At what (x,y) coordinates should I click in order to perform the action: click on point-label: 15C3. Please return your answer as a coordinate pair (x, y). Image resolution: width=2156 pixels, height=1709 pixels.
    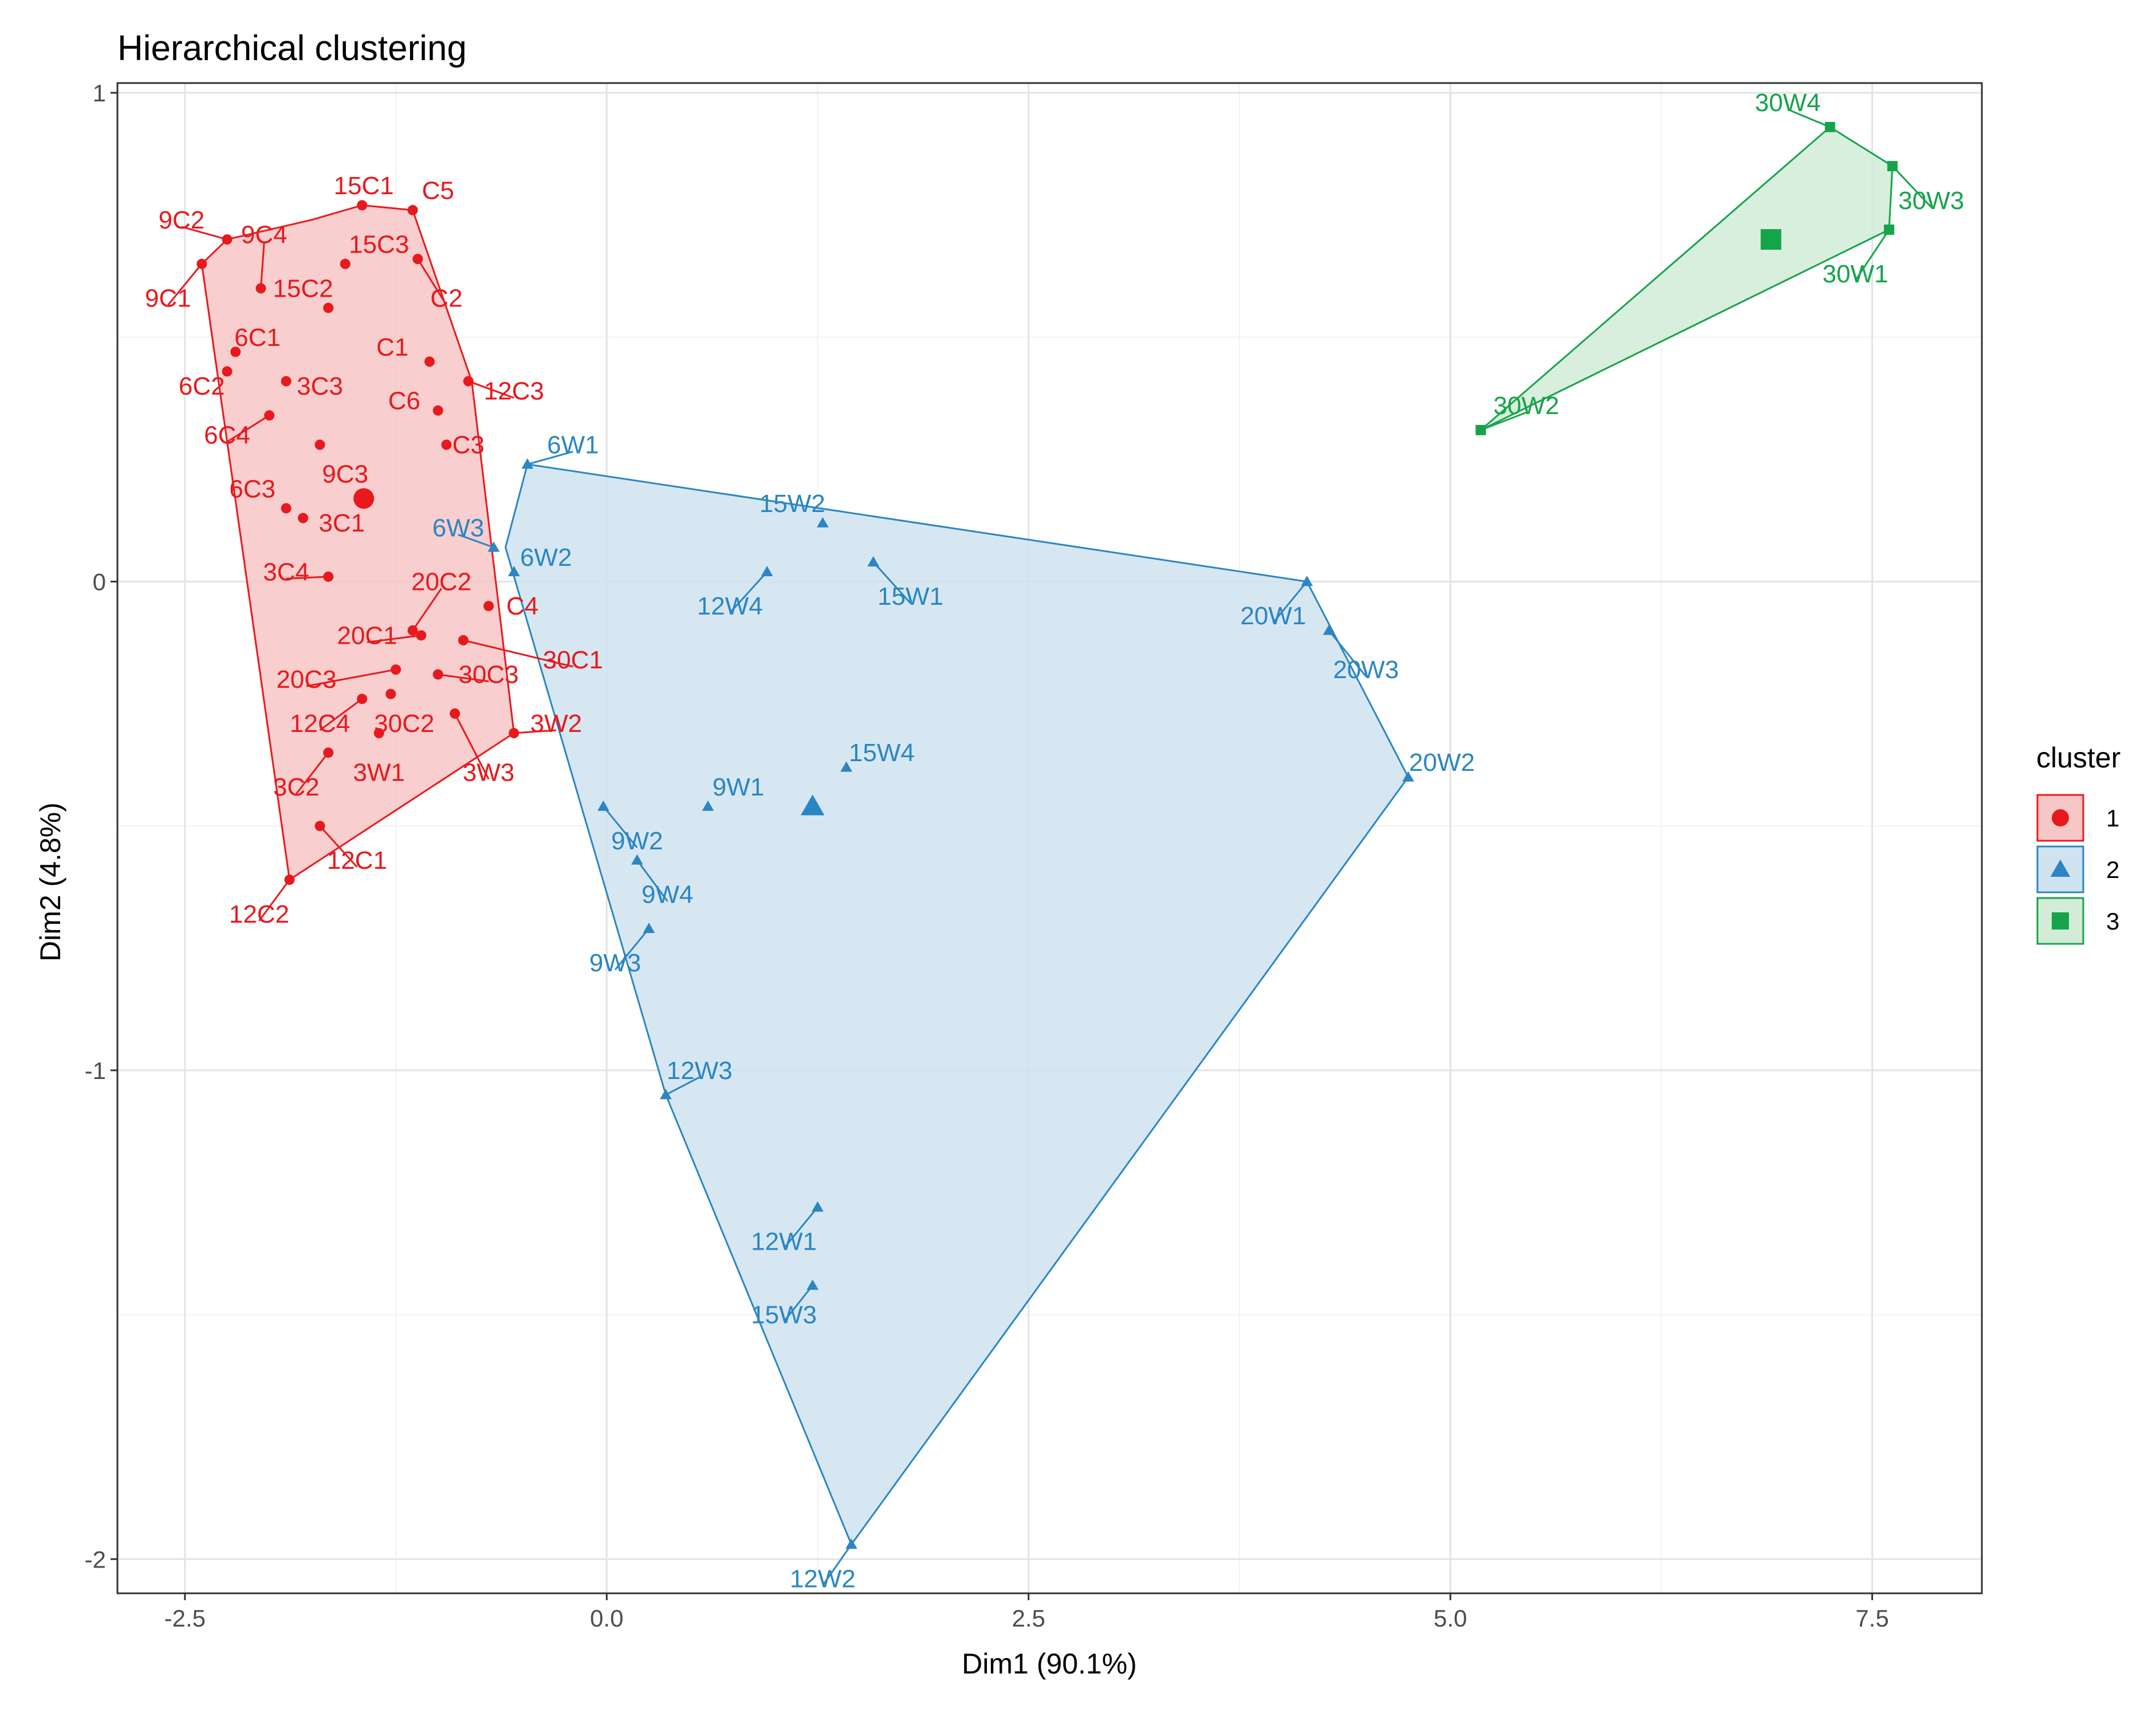
    Looking at the image, I should click on (379, 245).